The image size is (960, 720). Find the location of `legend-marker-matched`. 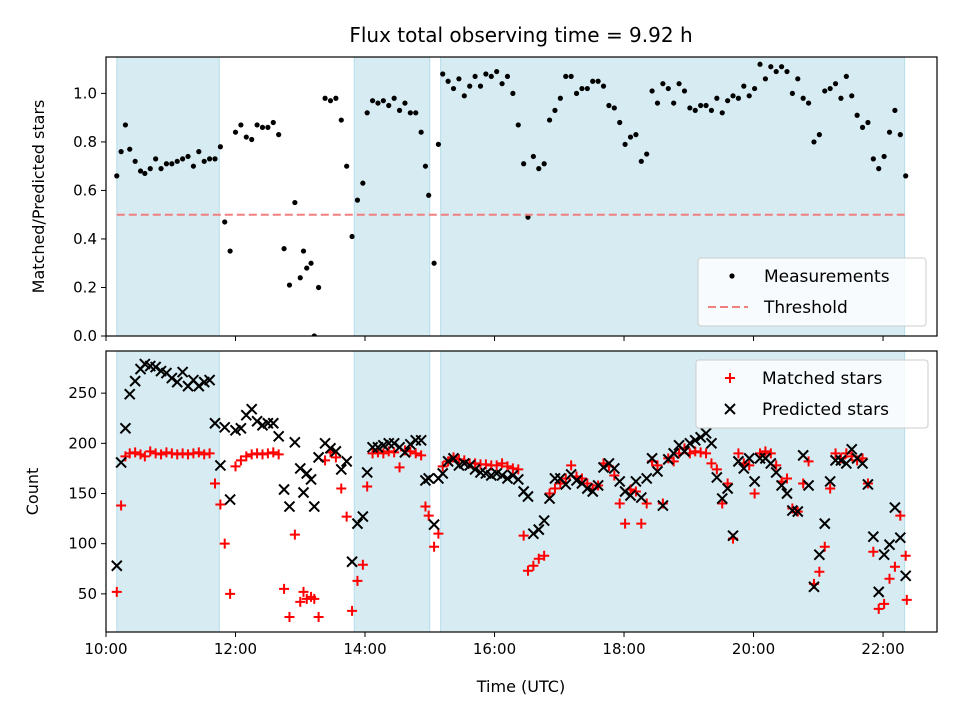

legend-marker-matched is located at coordinates (730, 378).